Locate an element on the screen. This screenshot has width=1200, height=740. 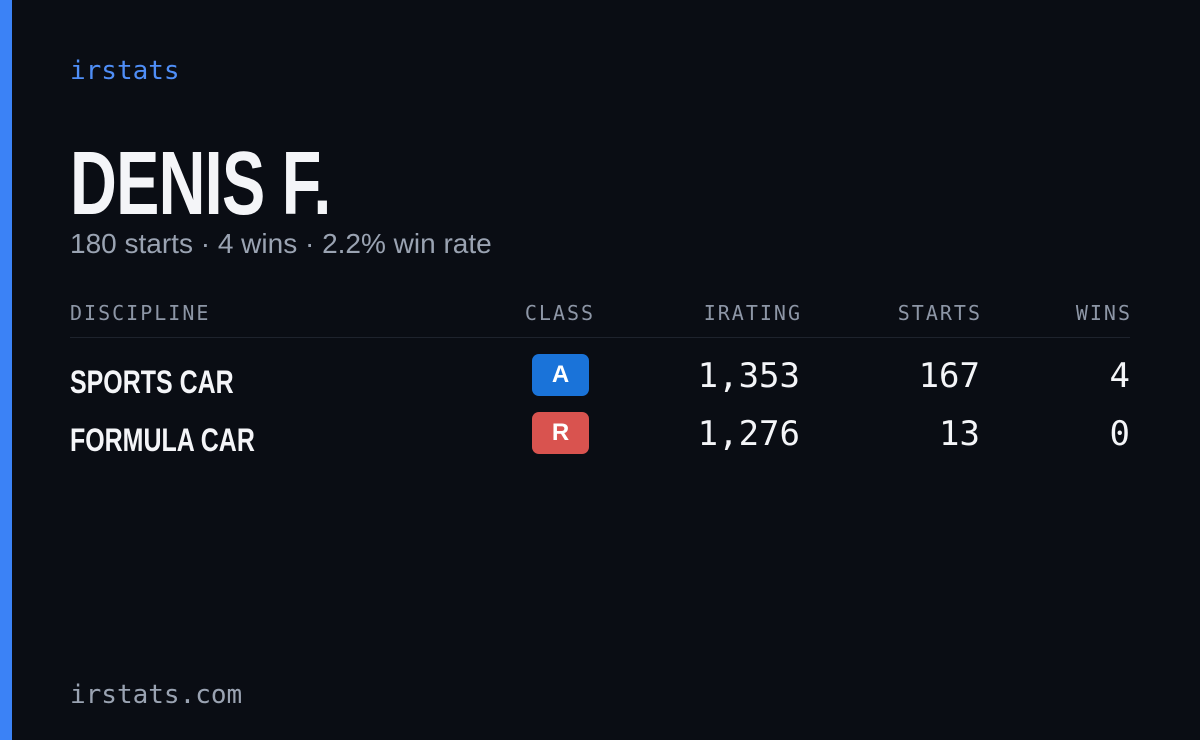
irating: 1,353 is located at coordinates (748, 376).